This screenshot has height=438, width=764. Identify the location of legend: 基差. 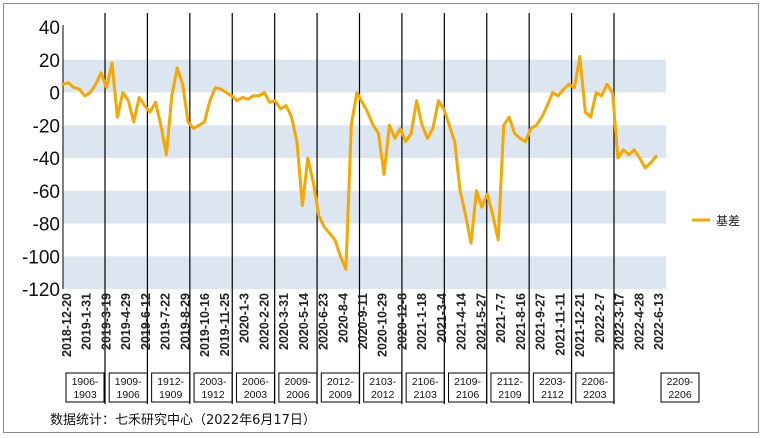
(716, 221).